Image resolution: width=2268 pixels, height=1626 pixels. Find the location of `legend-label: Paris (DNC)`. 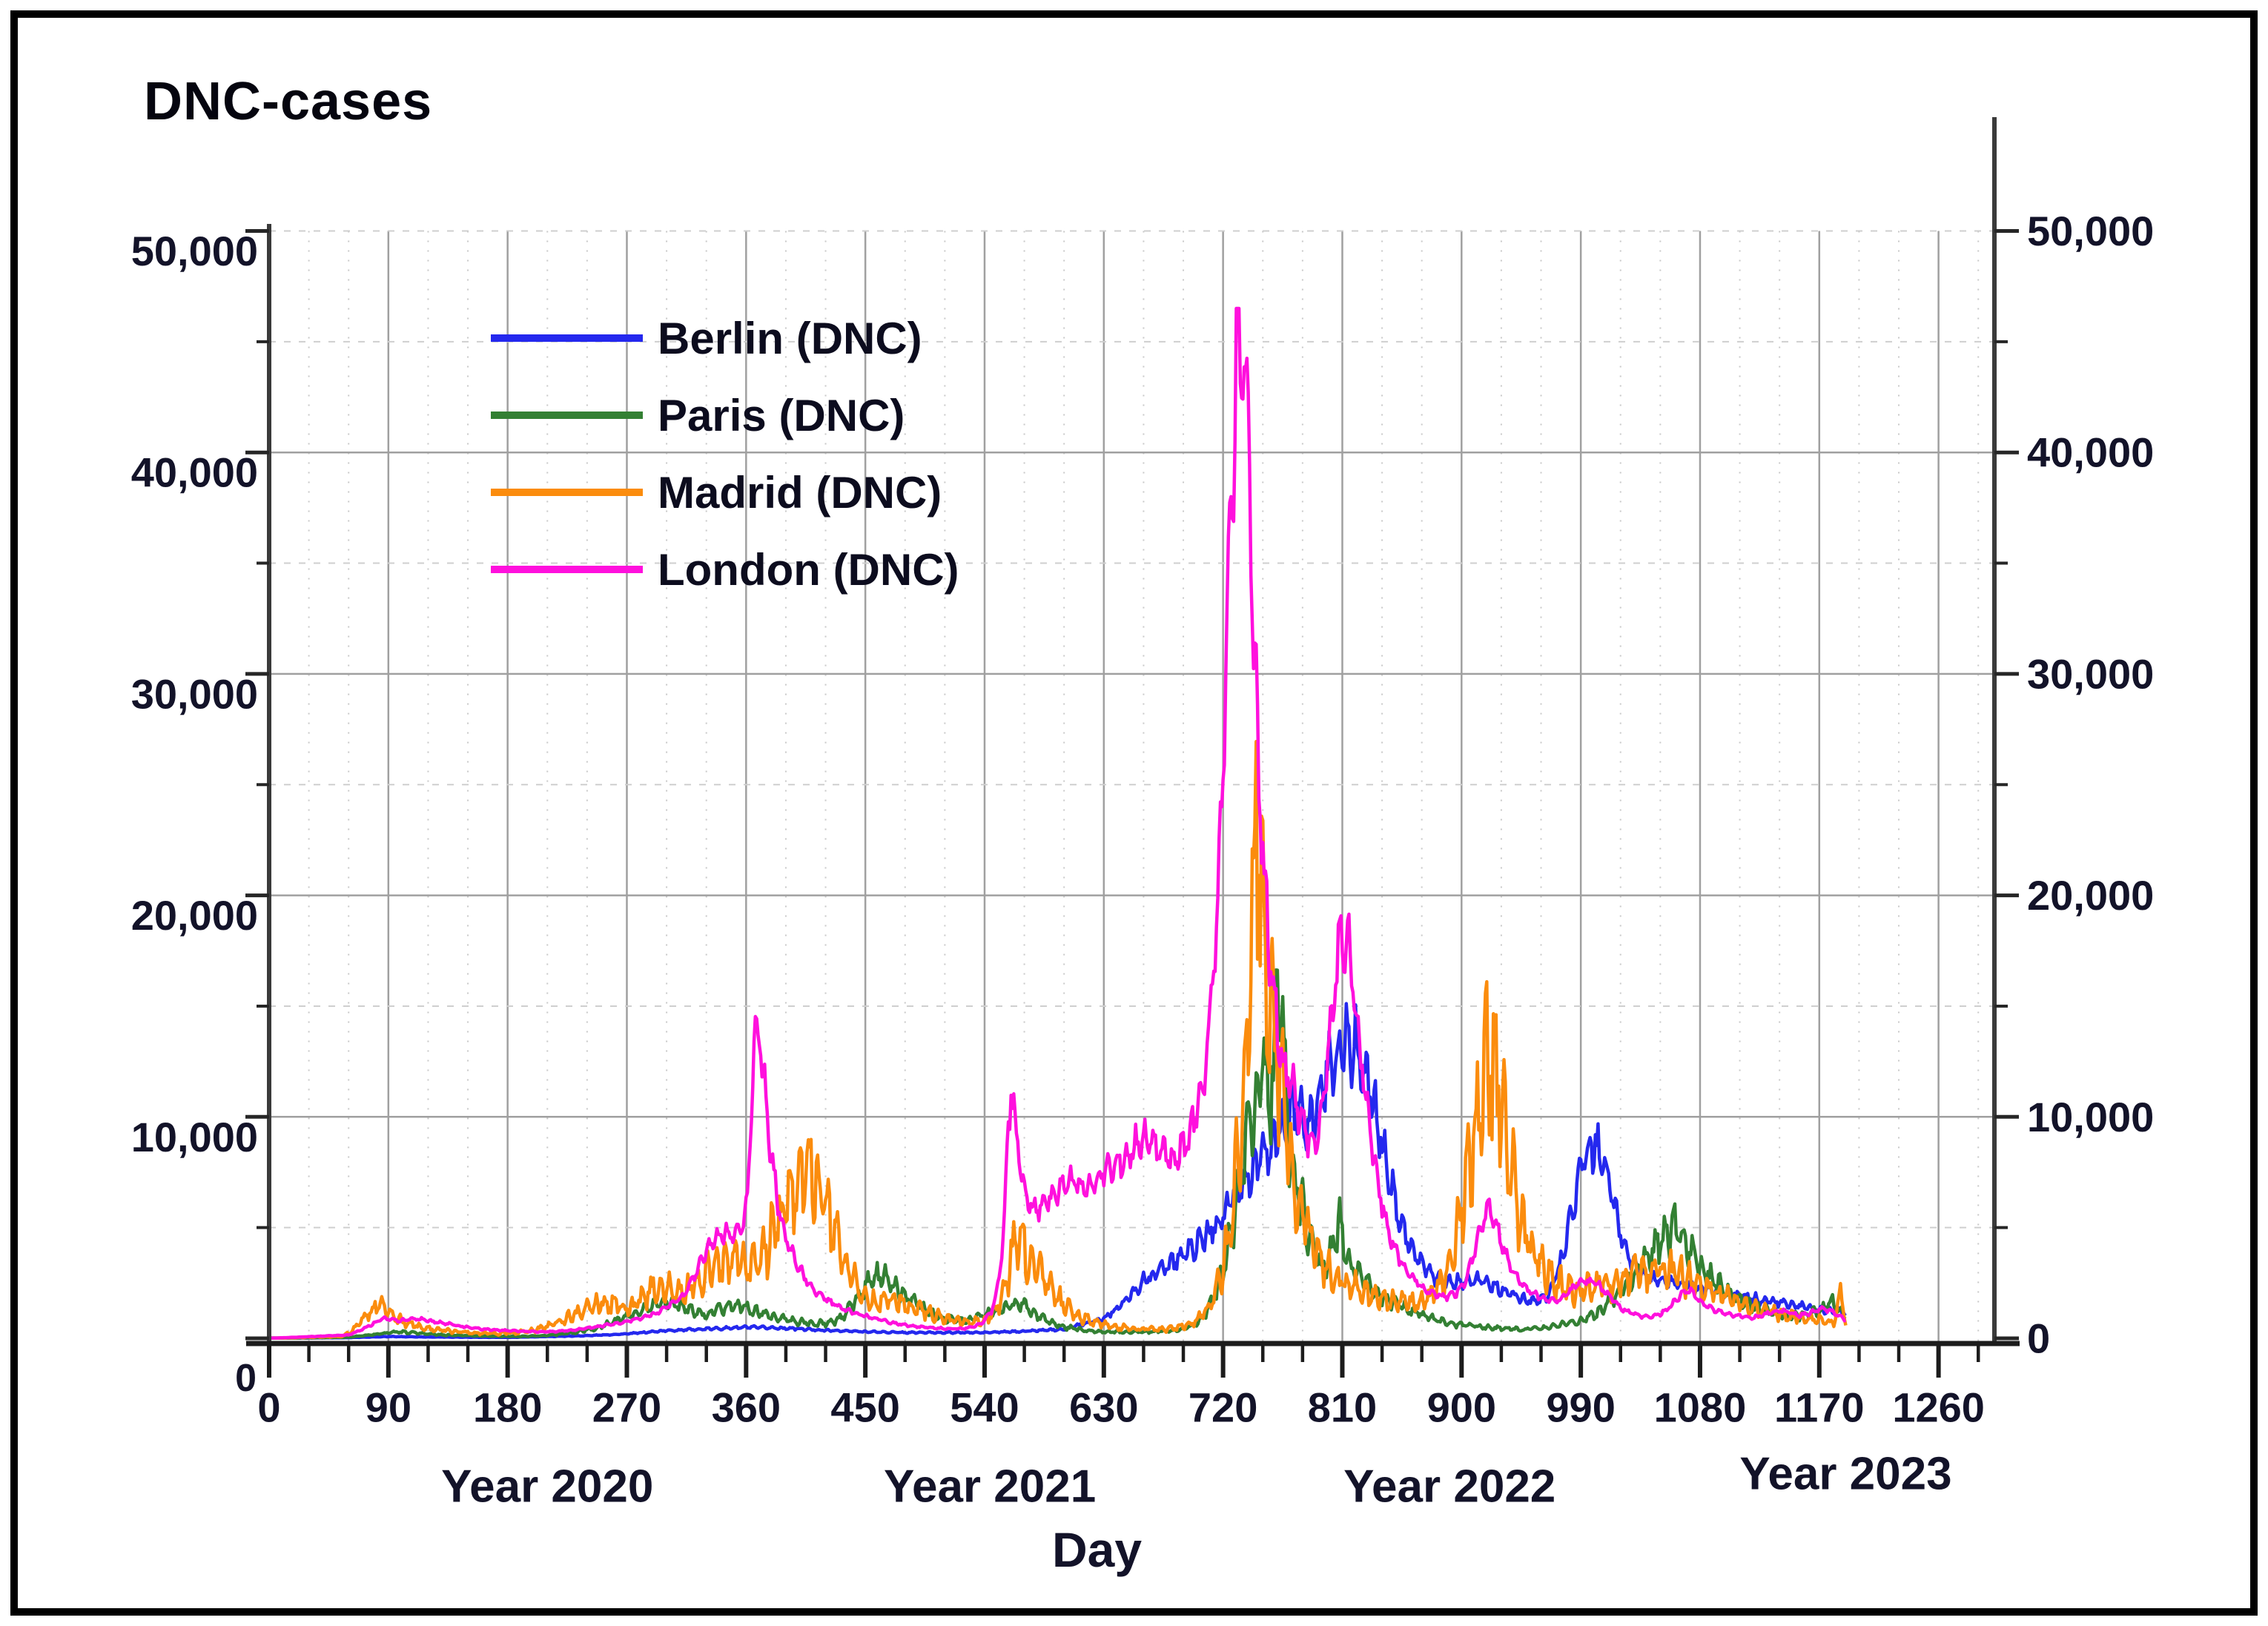

legend-label: Paris (DNC) is located at coordinates (782, 415).